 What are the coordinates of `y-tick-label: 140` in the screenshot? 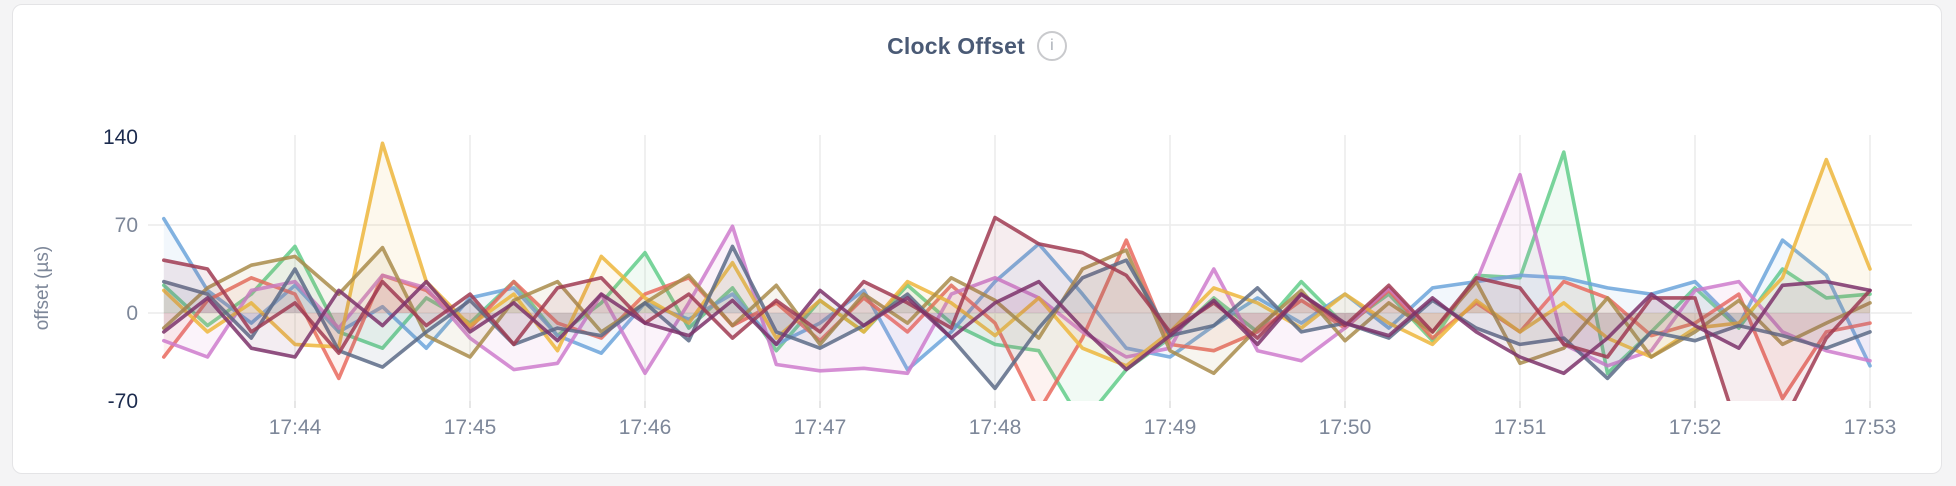 It's located at (120, 137).